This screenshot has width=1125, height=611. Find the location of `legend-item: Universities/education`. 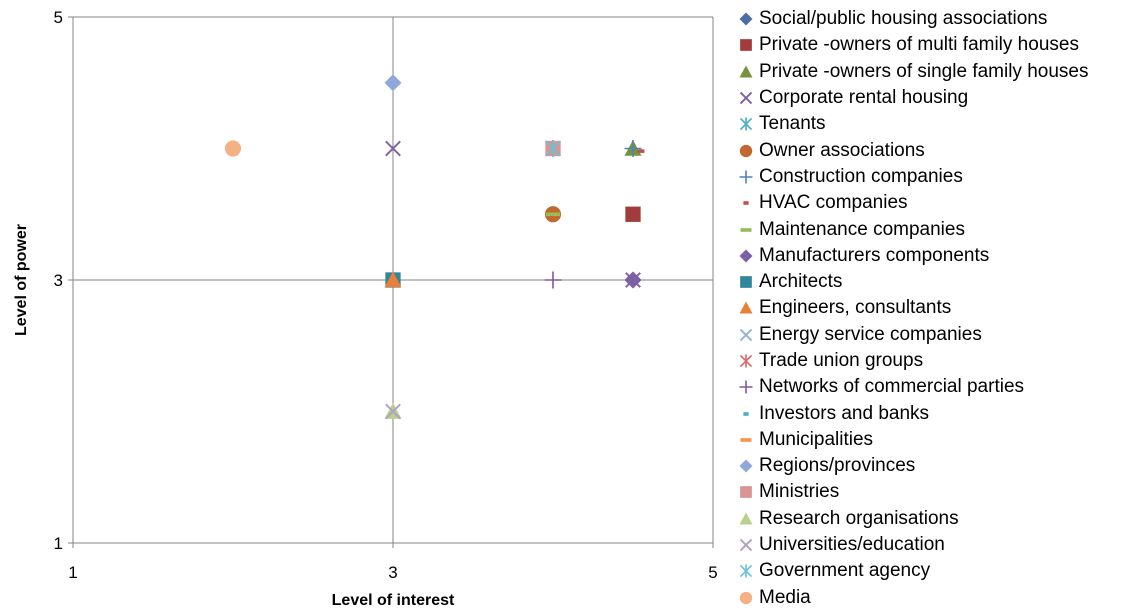

legend-item: Universities/education is located at coordinates (912, 545).